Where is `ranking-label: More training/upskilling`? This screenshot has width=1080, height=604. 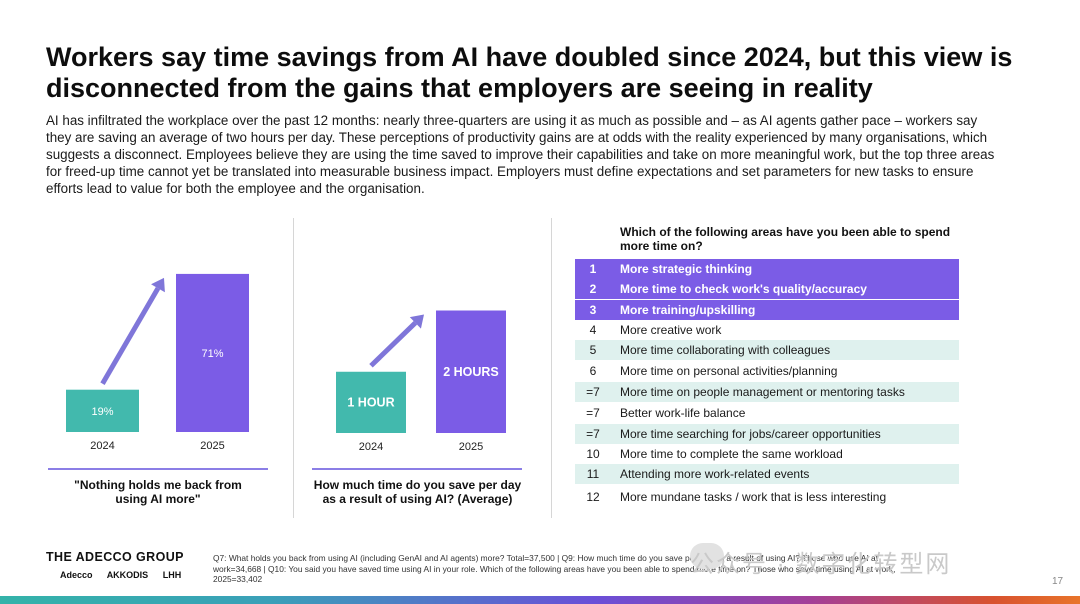 ranking-label: More training/upskilling is located at coordinates (688, 310).